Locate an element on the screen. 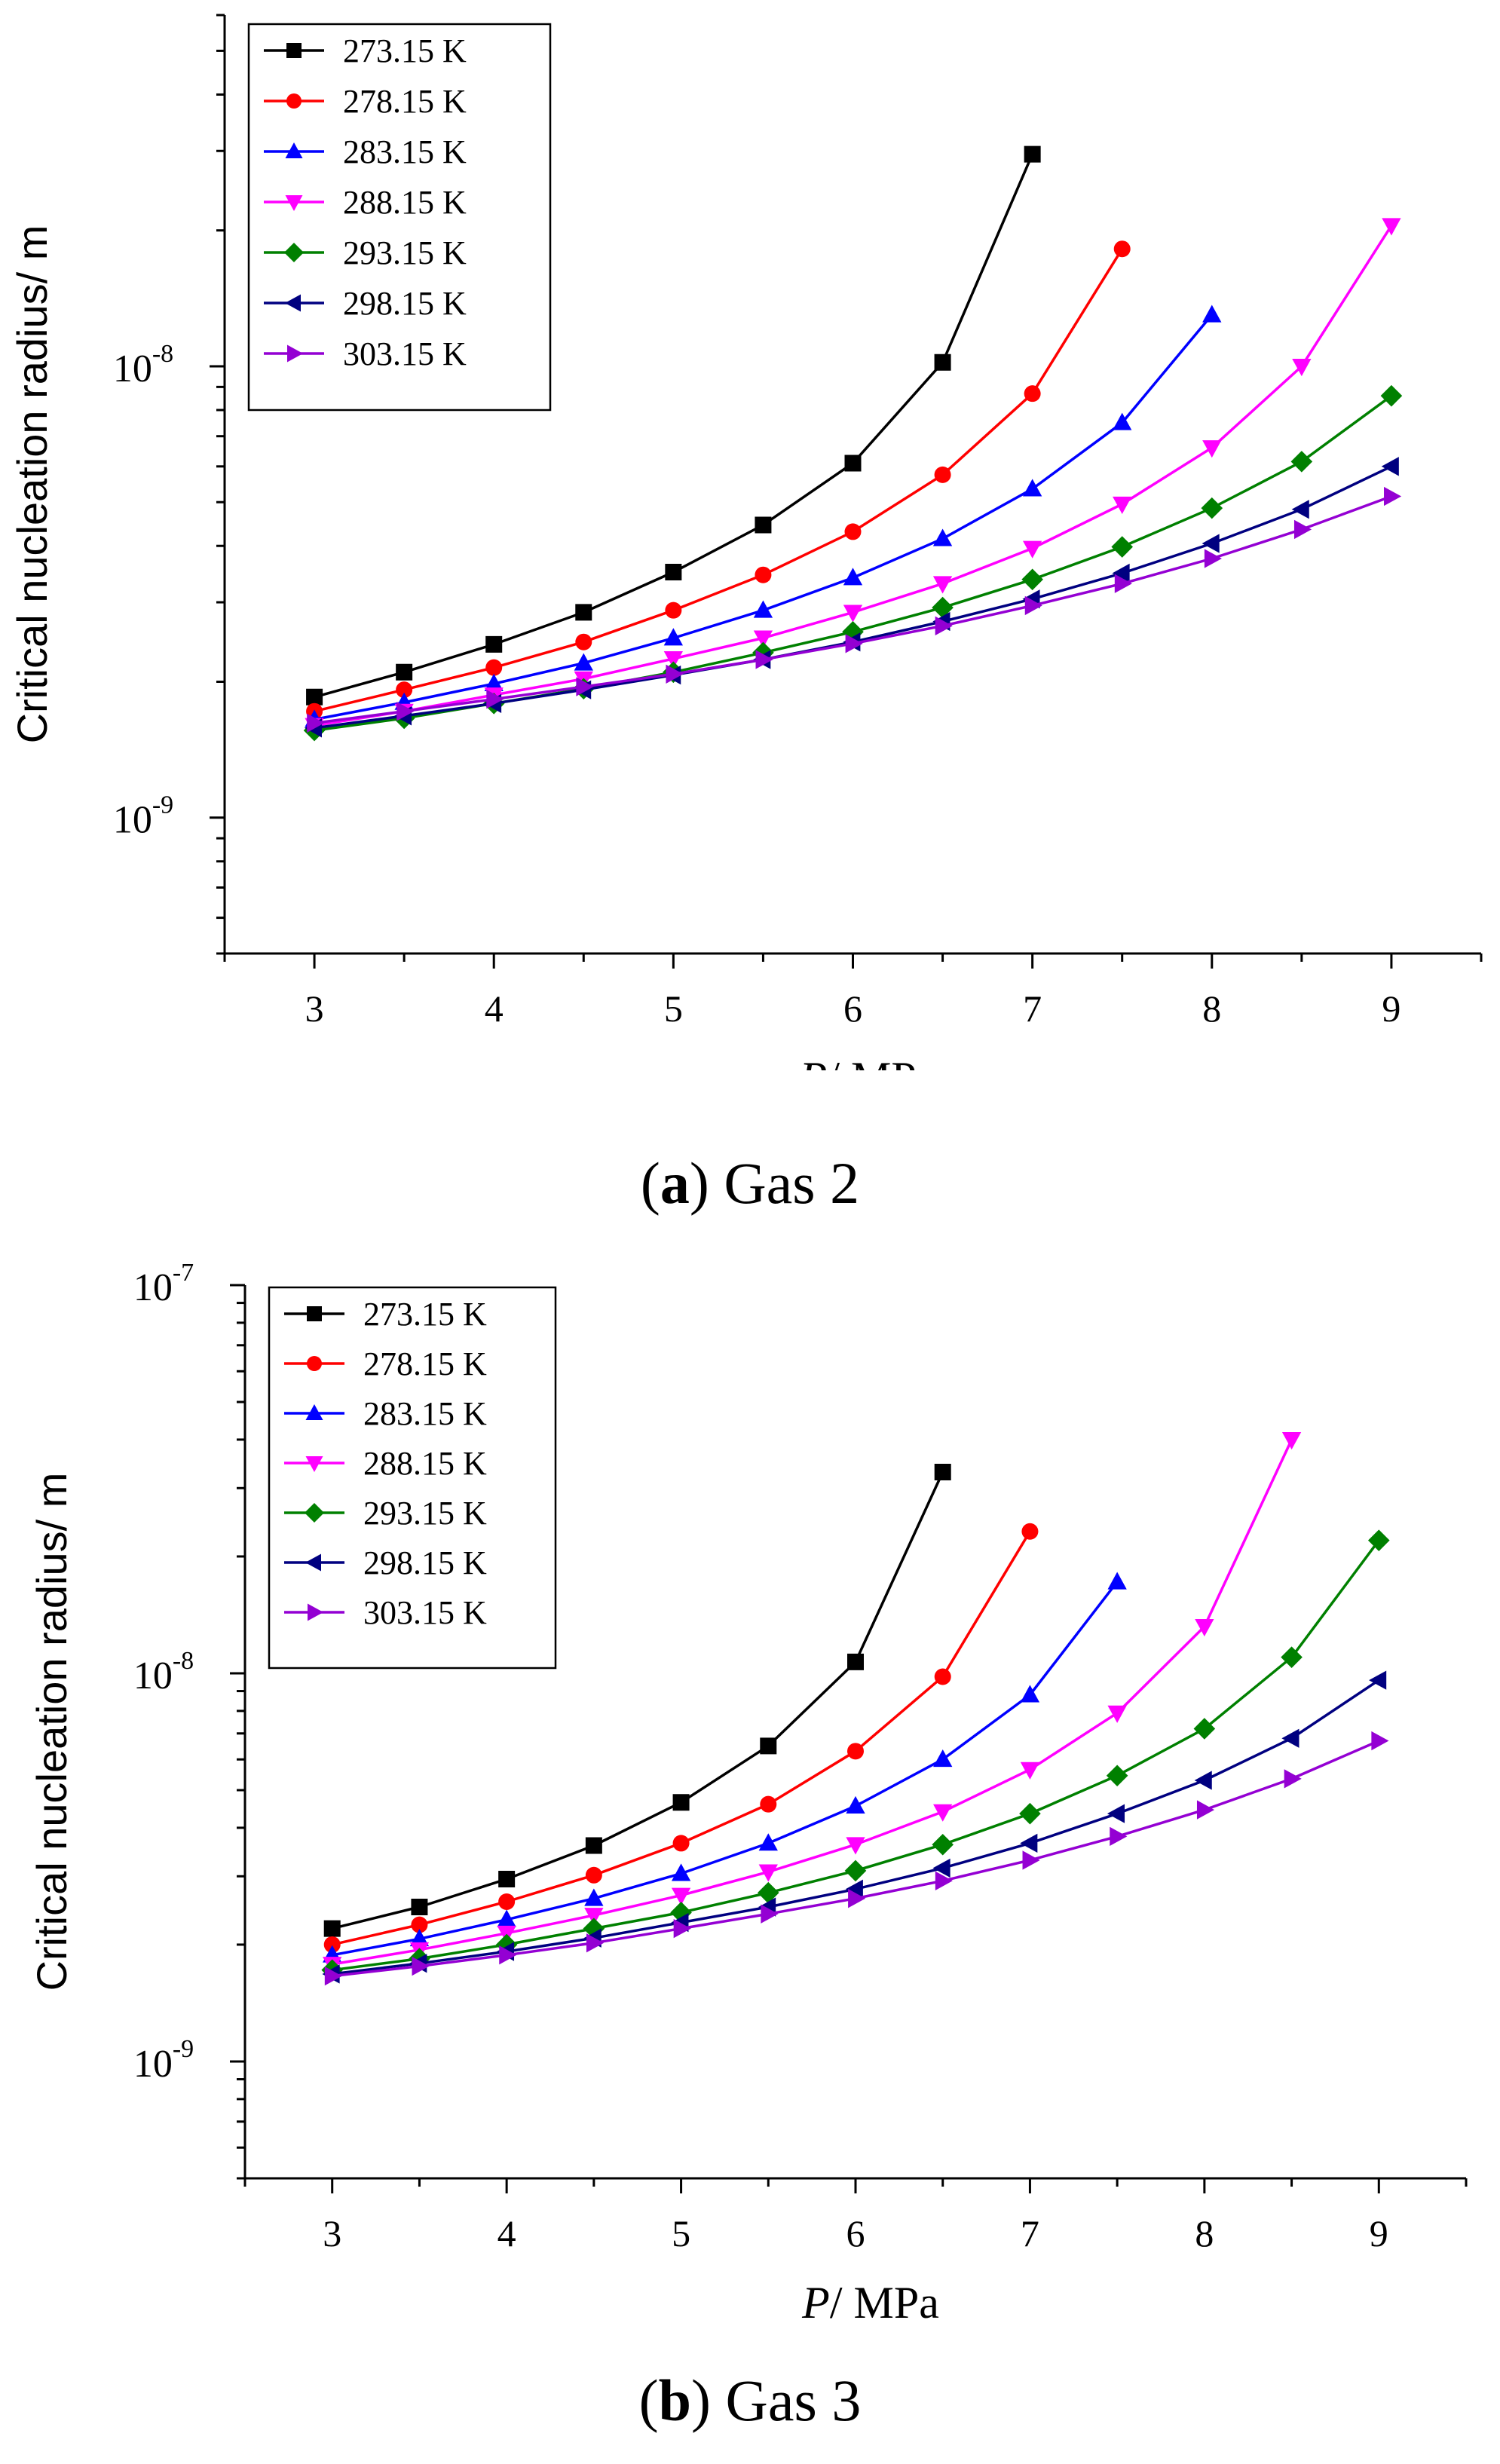 Image resolution: width=1500 pixels, height=2464 pixels. series-29815K is located at coordinates (852, 597).